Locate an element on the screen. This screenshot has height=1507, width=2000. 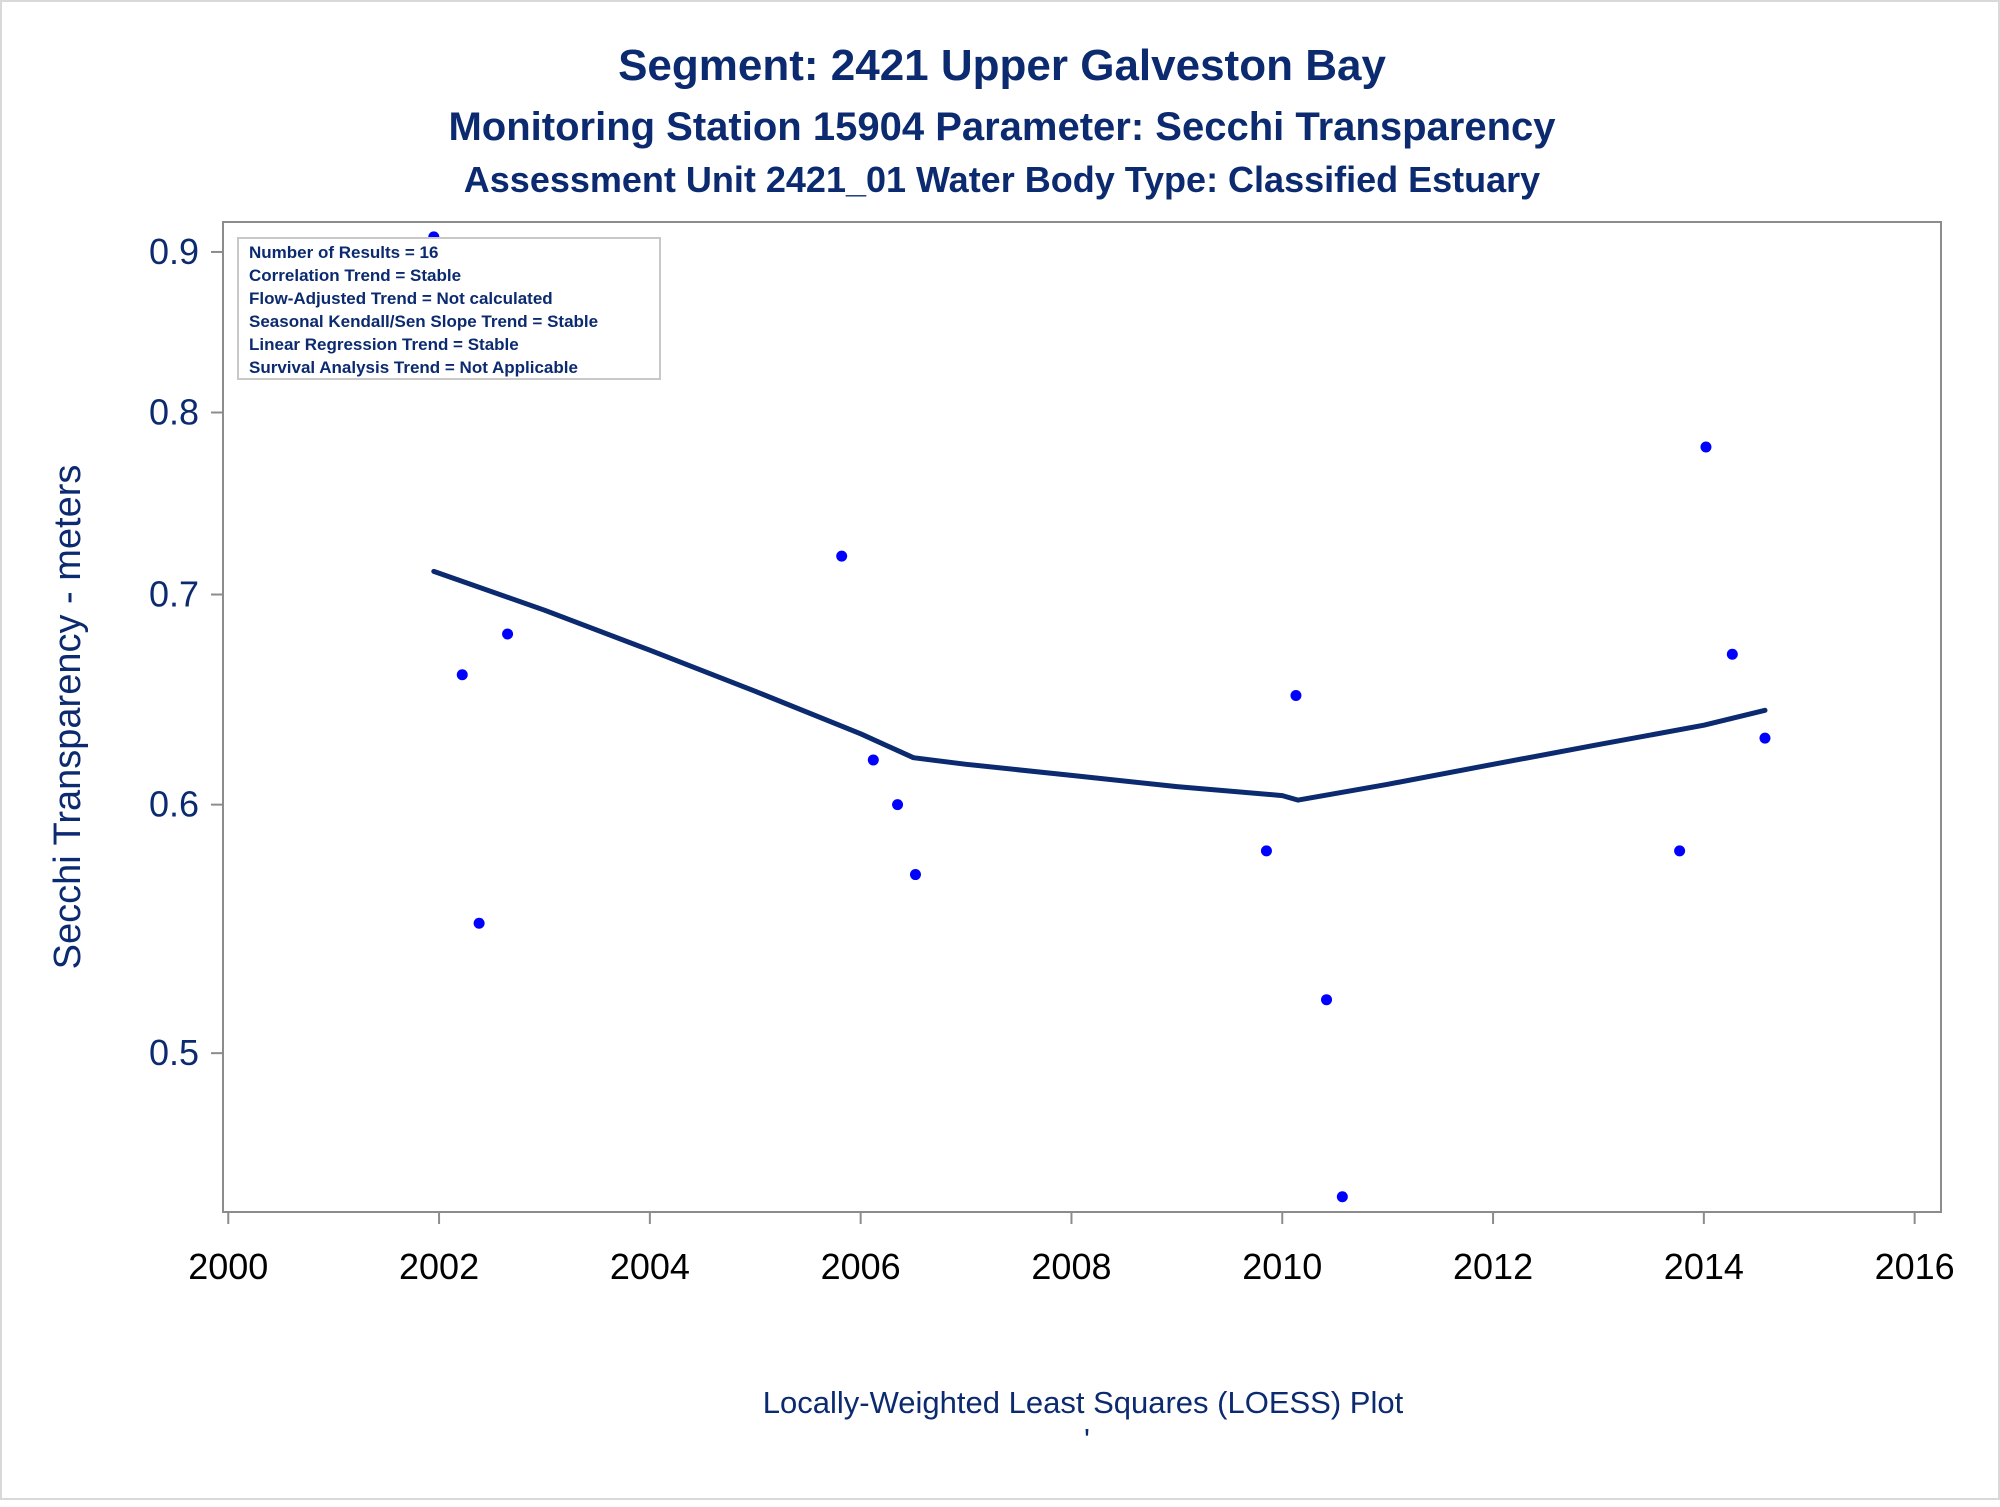
x-tick-label: 2014 is located at coordinates (1704, 1266).